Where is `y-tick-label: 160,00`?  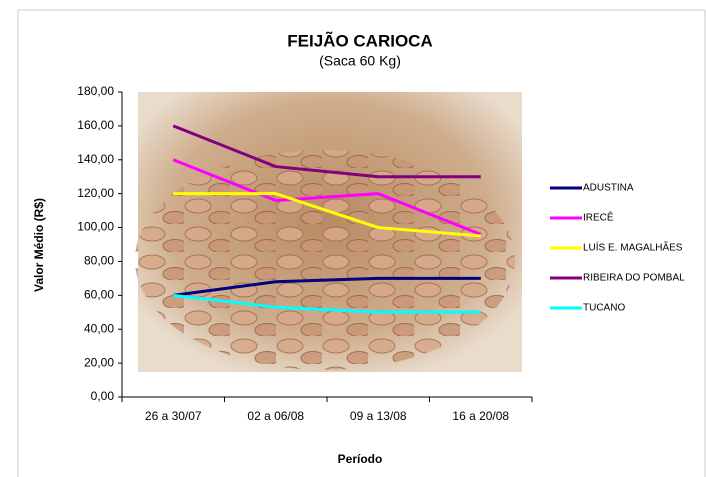
y-tick-label: 160,00 is located at coordinates (95, 125).